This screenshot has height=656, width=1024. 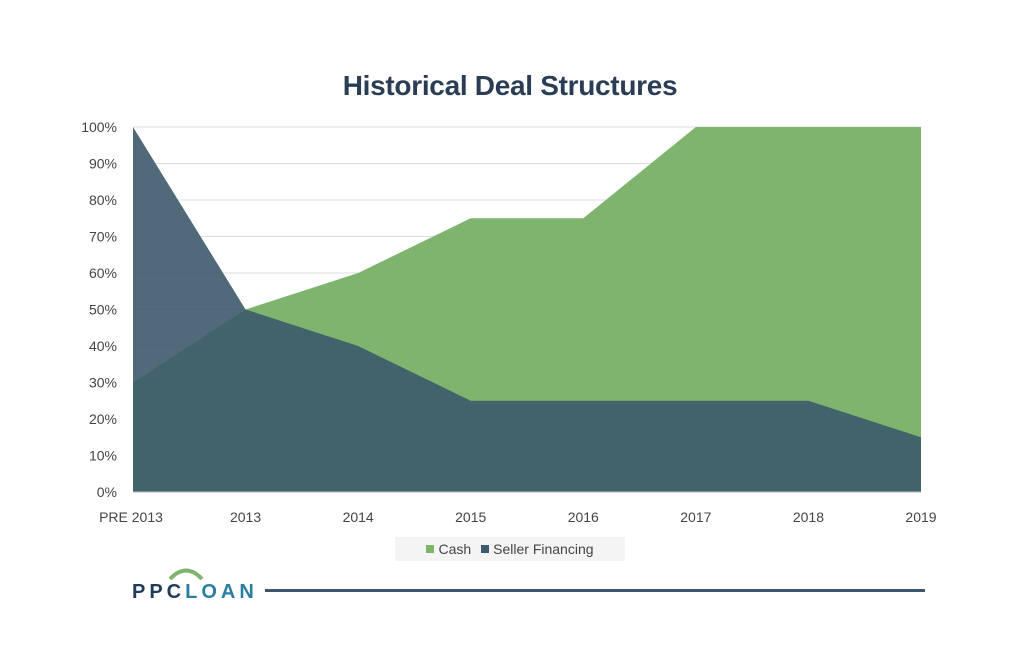 I want to click on footer-rule, so click(x=595, y=590).